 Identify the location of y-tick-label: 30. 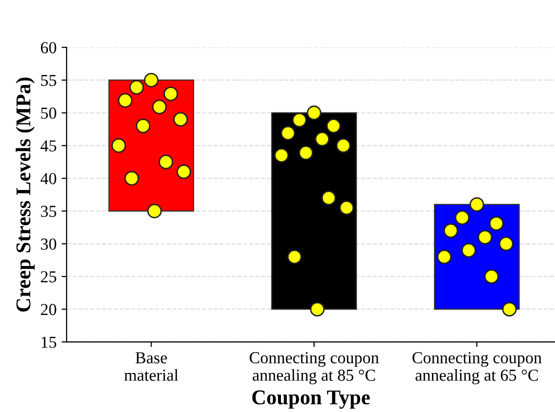
(48, 244).